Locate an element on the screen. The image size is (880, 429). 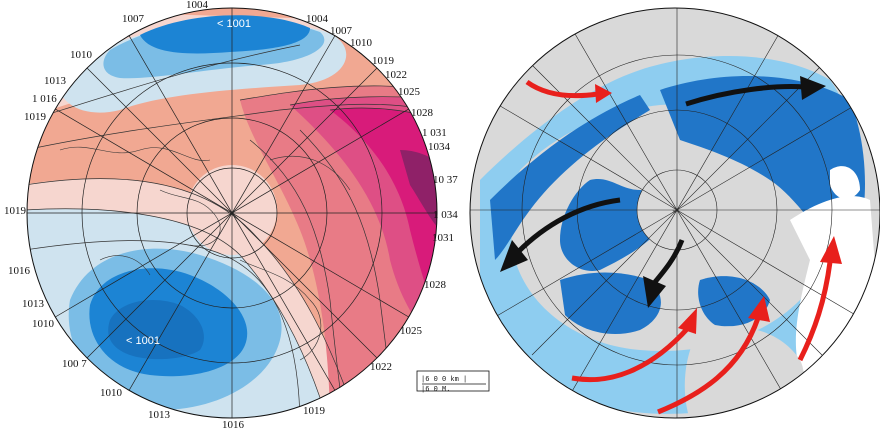
warm-current-head-s2 is located at coordinates (759, 309).